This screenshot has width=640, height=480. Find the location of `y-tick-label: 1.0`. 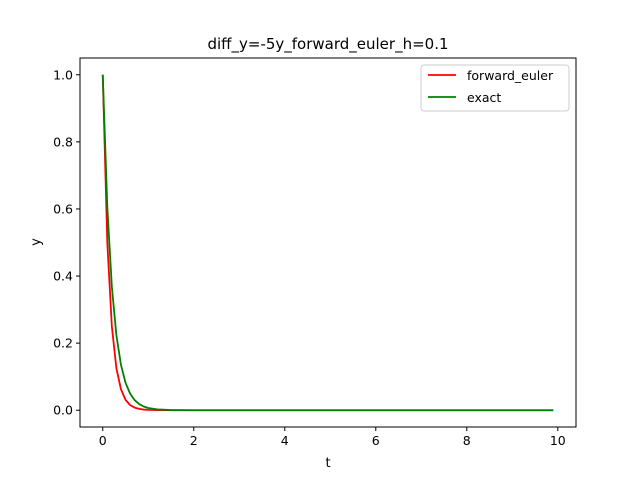

y-tick-label: 1.0 is located at coordinates (63, 74).